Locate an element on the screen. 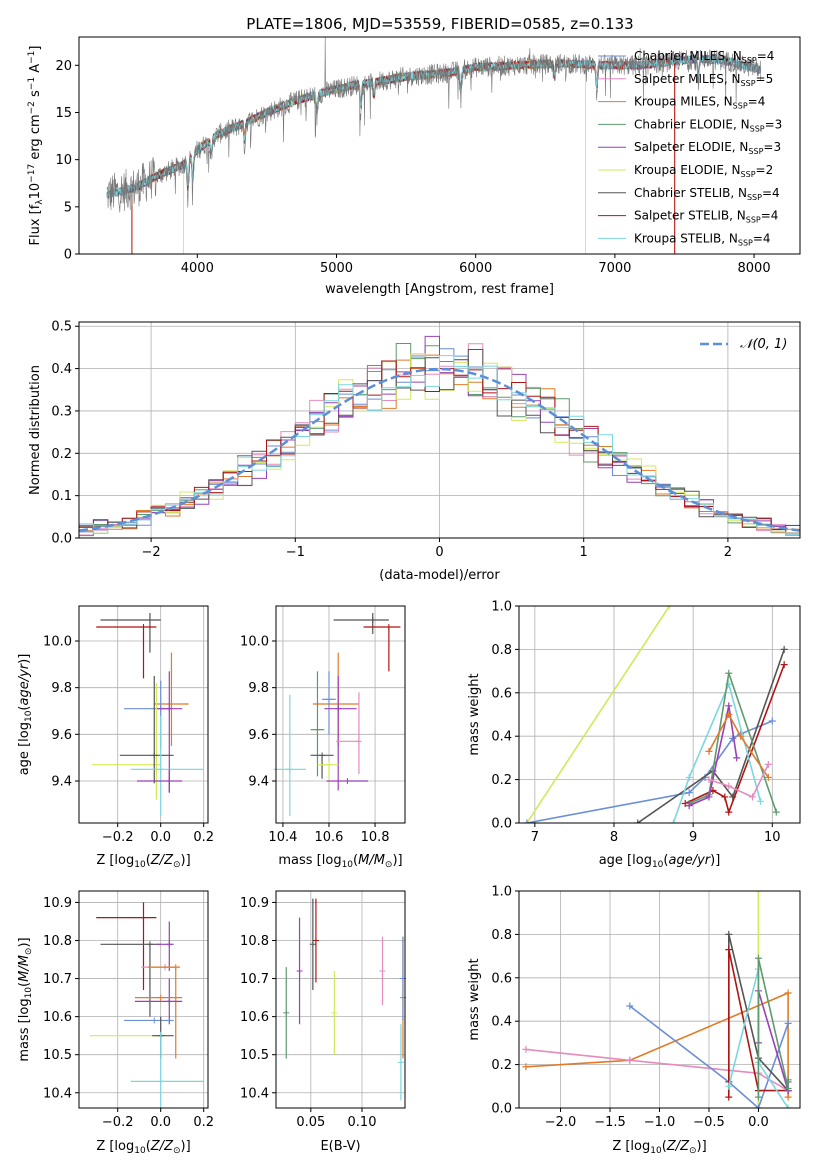  y-tick-label: 1.0 is located at coordinates (501, 607).